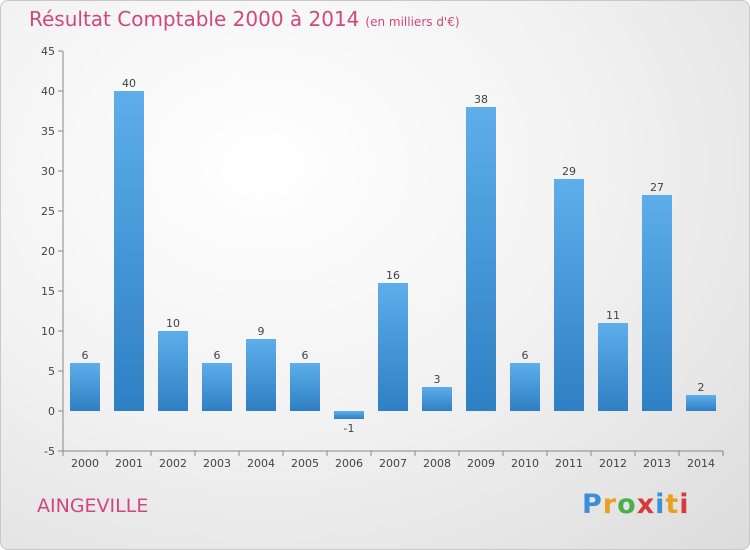 The width and height of the screenshot is (750, 550). What do you see at coordinates (657, 463) in the screenshot?
I see `x-tick-label: 2013` at bounding box center [657, 463].